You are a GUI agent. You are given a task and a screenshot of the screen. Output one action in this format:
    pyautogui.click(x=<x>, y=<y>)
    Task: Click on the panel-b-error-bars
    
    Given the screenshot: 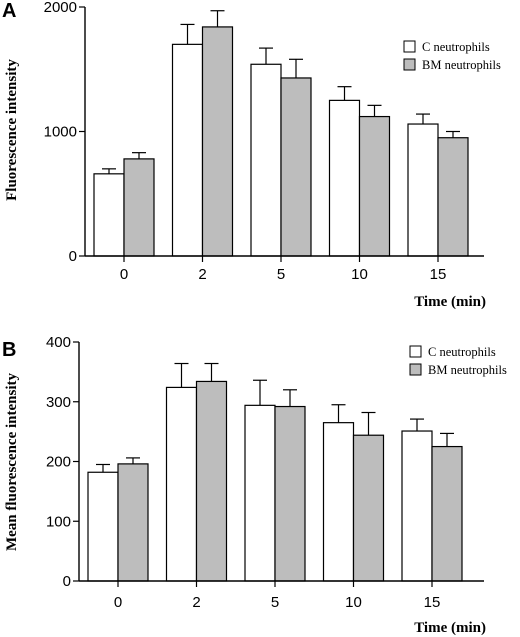 What is the action you would take?
    pyautogui.click(x=275, y=417)
    